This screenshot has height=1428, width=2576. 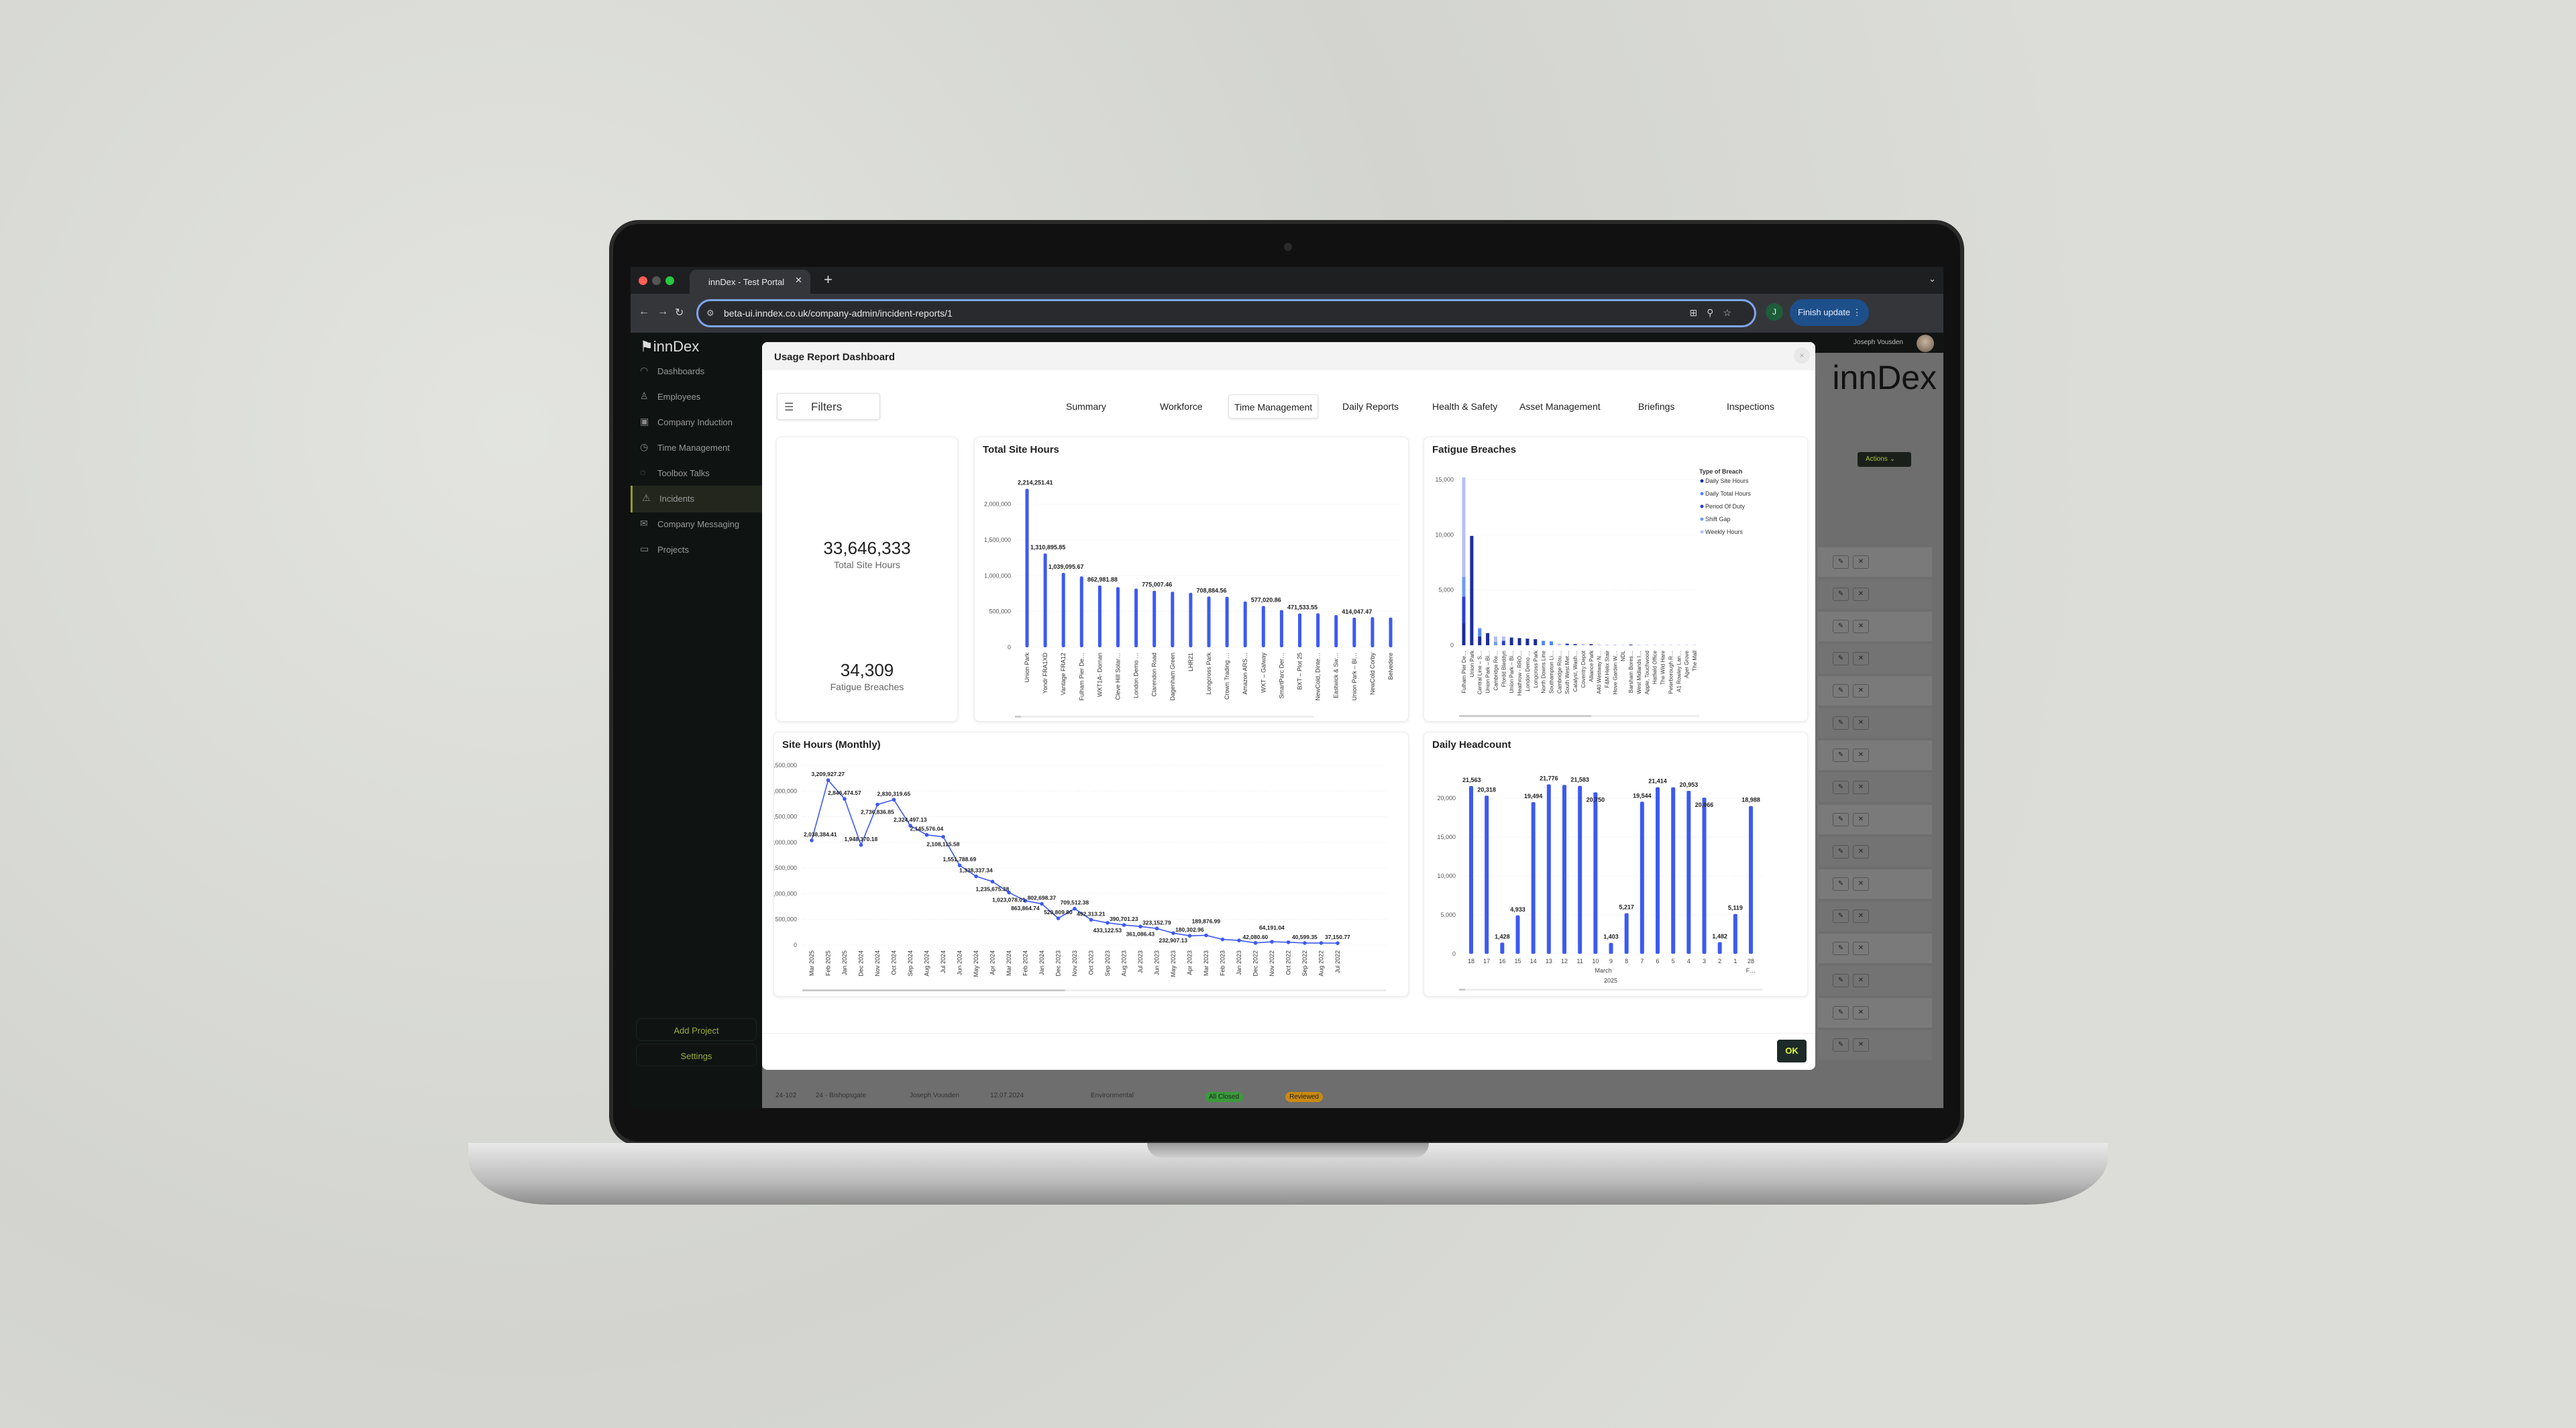 I want to click on minimize-window-button, so click(x=656, y=280).